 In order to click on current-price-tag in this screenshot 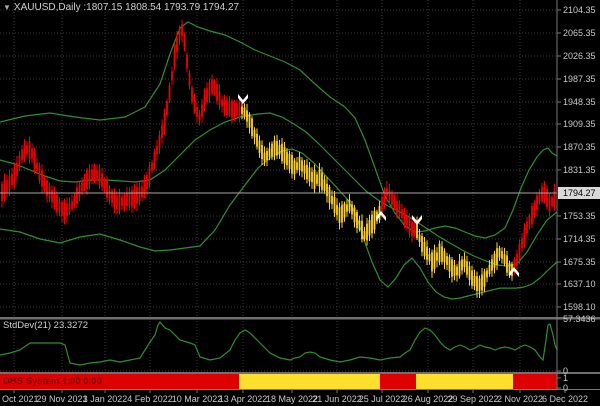, I will do `click(579, 193)`.